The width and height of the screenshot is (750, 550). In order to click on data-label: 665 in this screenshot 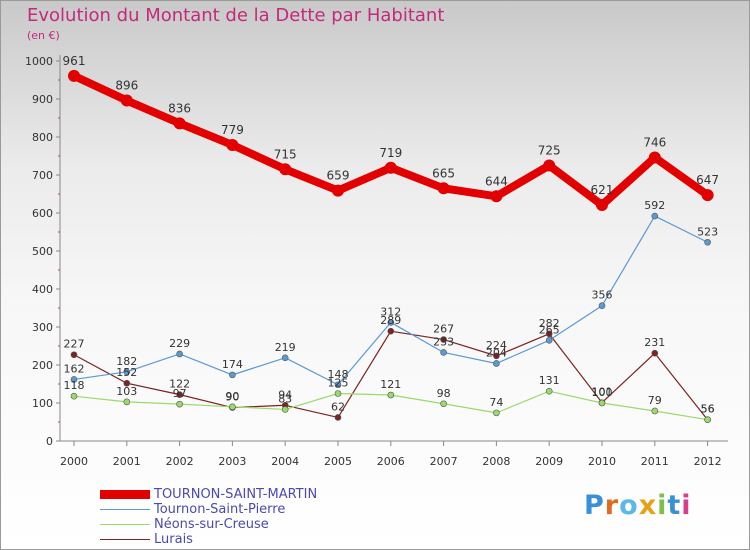, I will do `click(443, 173)`.